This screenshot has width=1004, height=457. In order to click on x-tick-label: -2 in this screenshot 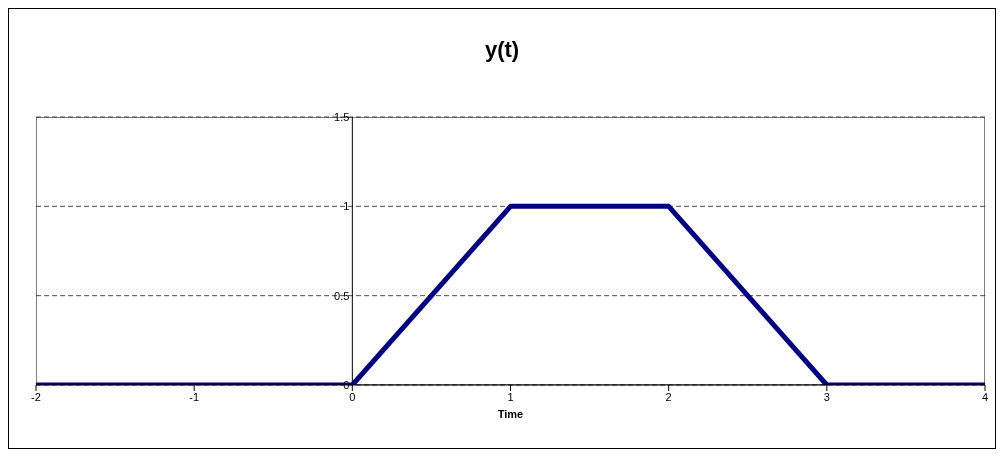, I will do `click(36, 396)`.